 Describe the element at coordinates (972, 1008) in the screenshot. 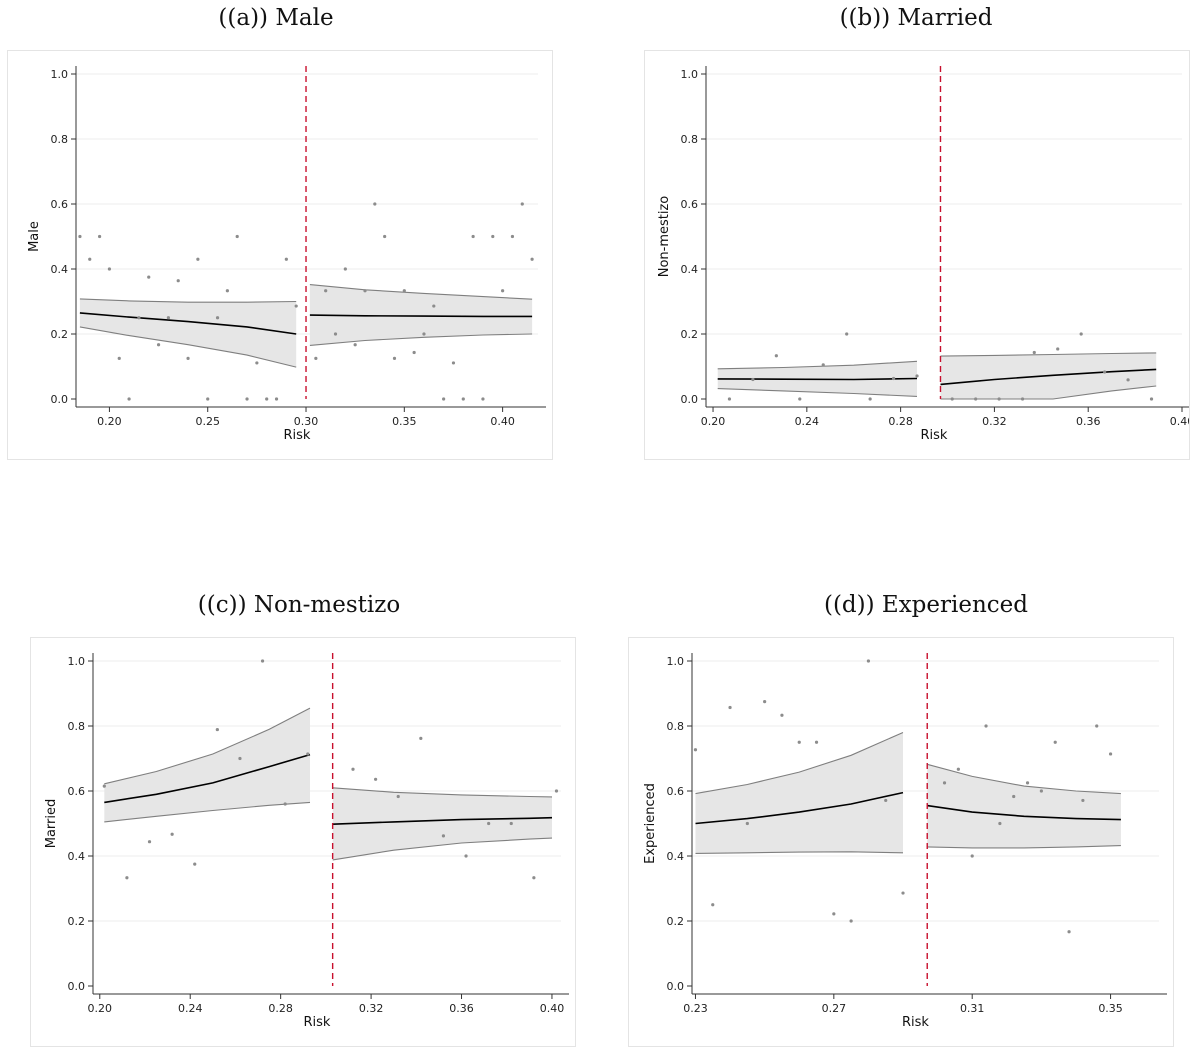

I see `x-tick-label: 0.31` at that location.